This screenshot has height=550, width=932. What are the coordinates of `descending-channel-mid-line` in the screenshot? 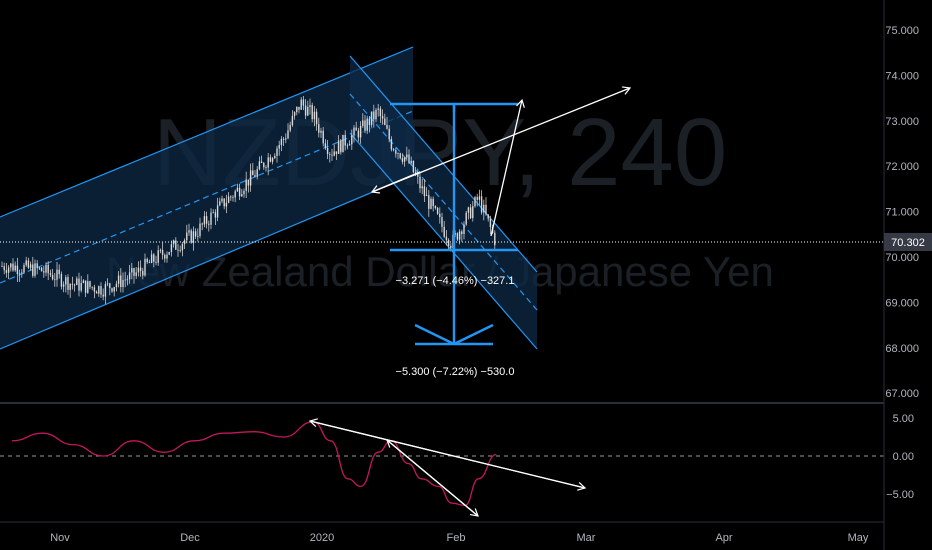 It's located at (443, 202).